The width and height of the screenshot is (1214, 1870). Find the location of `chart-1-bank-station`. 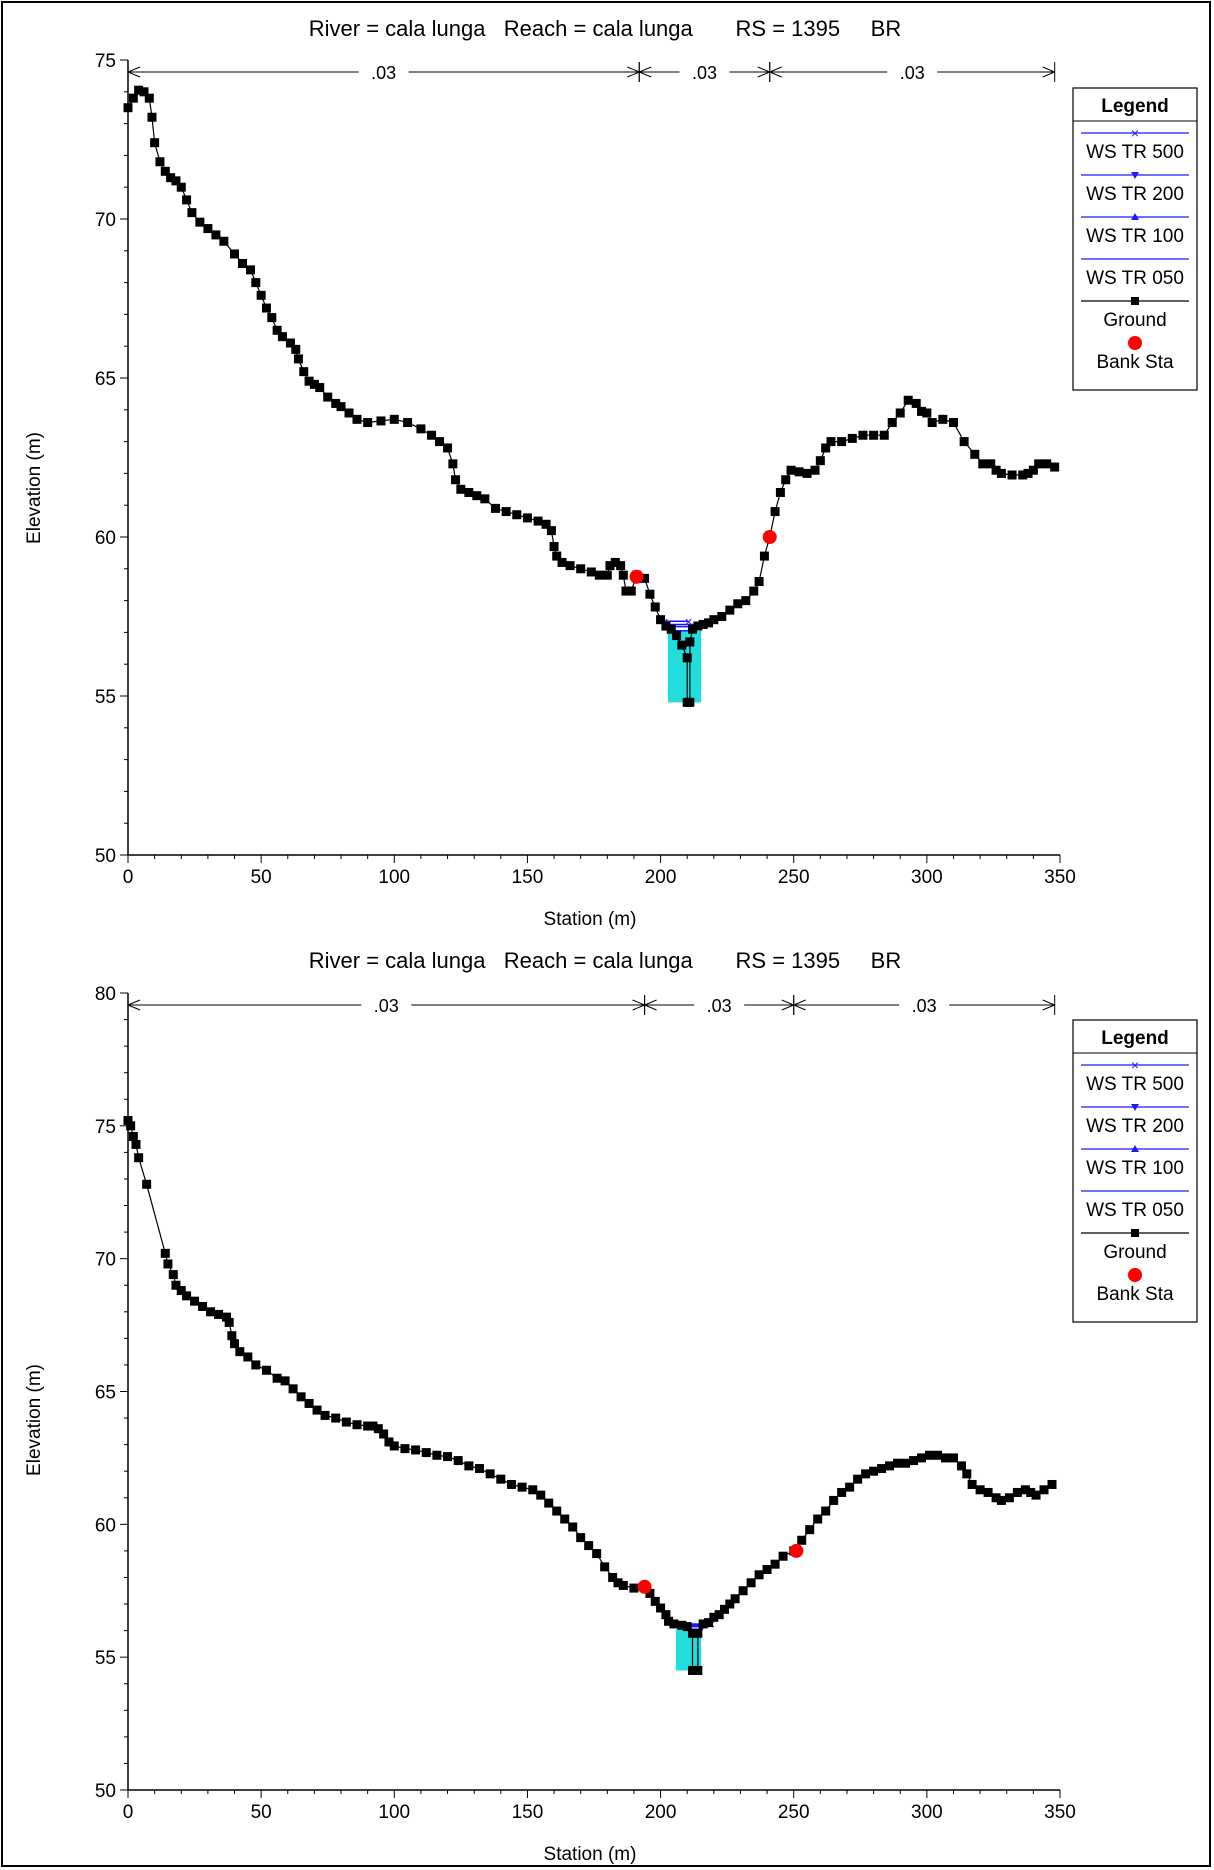

chart-1-bank-station is located at coordinates (769, 537).